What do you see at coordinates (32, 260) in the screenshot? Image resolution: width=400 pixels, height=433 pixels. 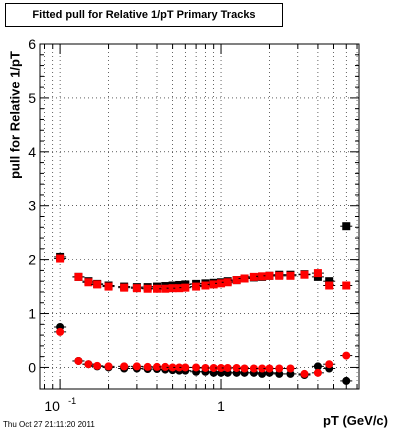 I see `y-tick-label: 2` at bounding box center [32, 260].